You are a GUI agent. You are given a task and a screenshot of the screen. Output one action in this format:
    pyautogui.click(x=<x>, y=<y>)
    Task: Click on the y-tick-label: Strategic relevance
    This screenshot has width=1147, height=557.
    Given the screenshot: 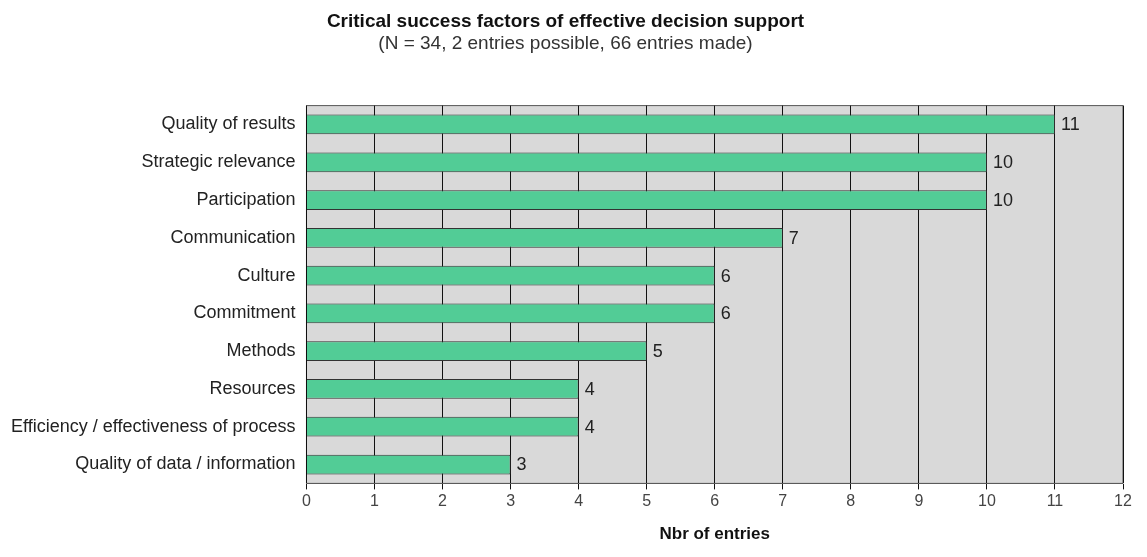 What is the action you would take?
    pyautogui.click(x=218, y=161)
    